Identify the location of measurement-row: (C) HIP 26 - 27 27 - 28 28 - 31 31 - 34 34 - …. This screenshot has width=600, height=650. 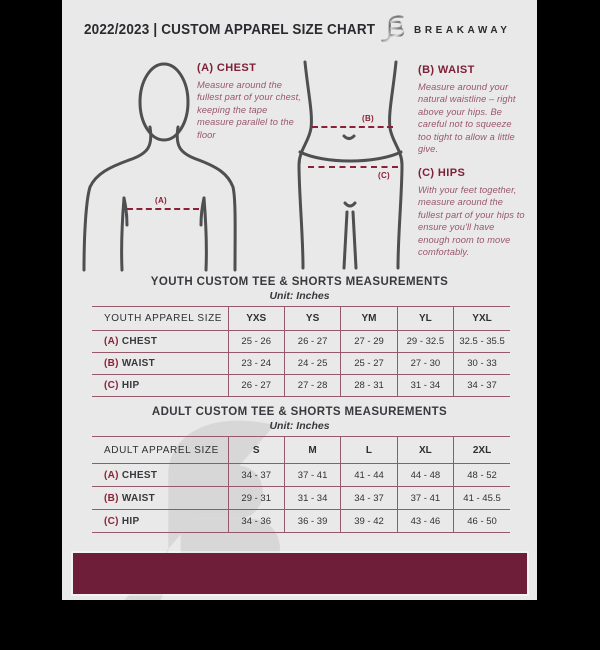
(301, 385).